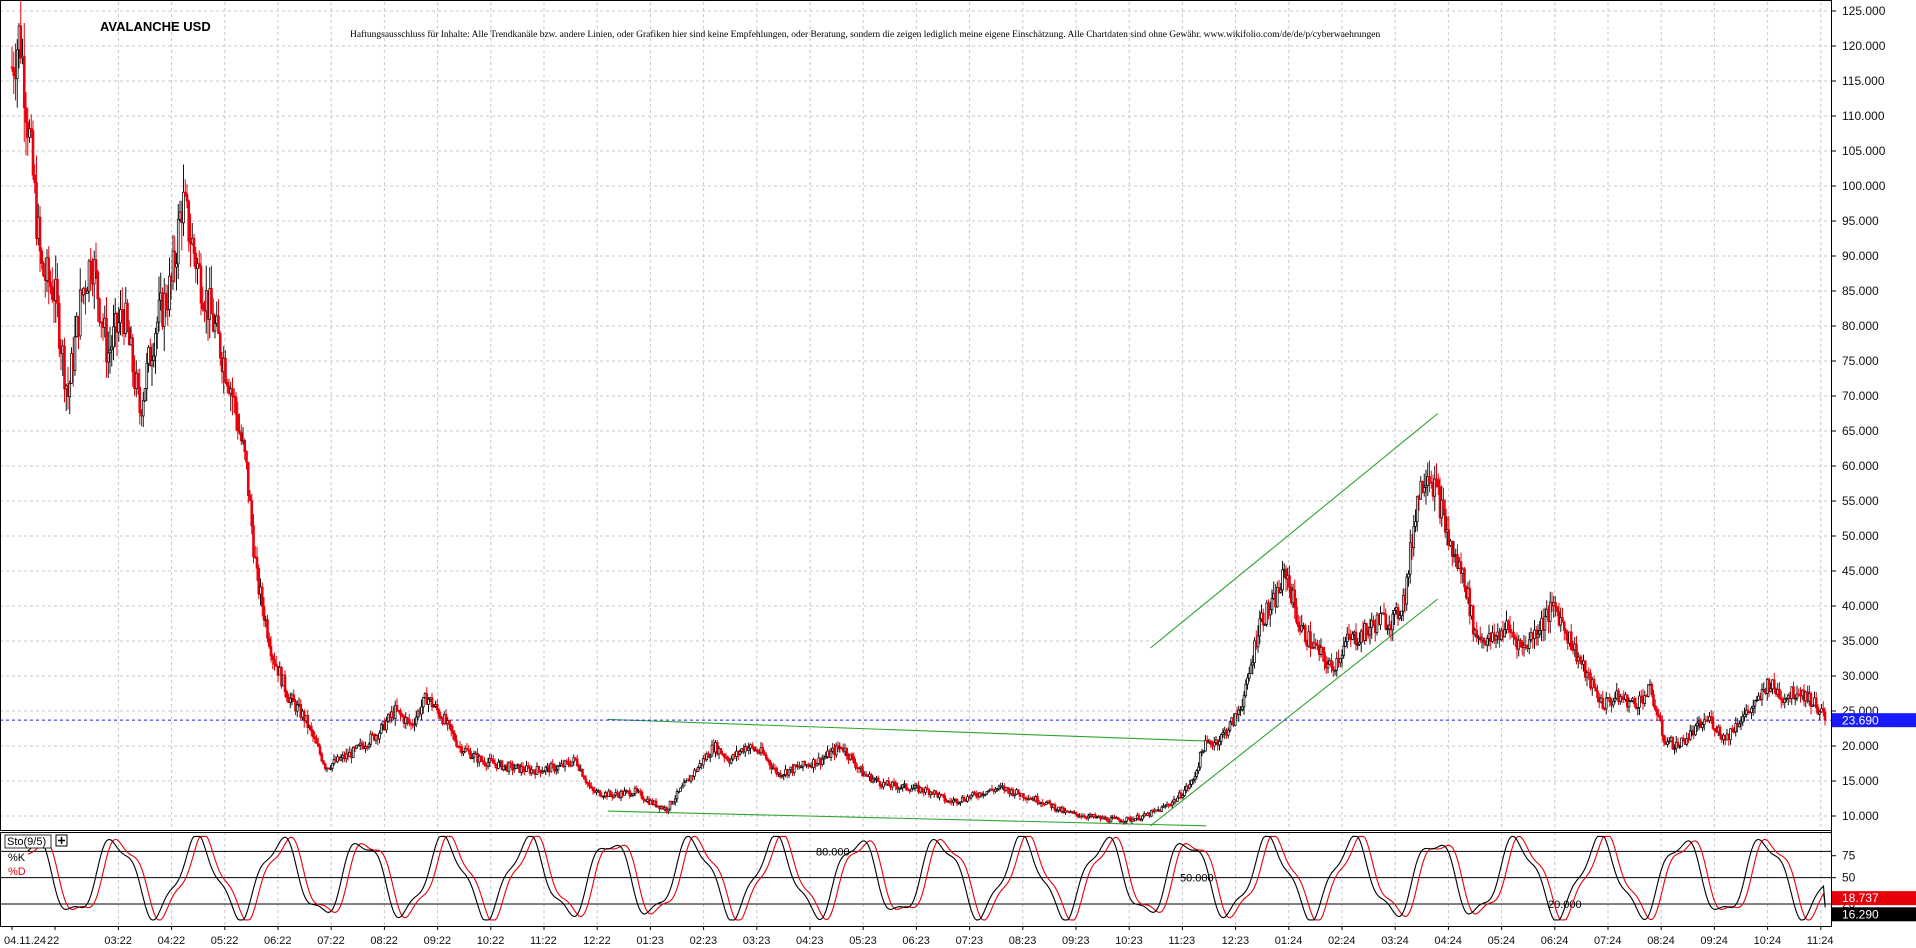  Describe the element at coordinates (1181, 941) in the screenshot. I see `x-tick-label: 11:23` at that location.